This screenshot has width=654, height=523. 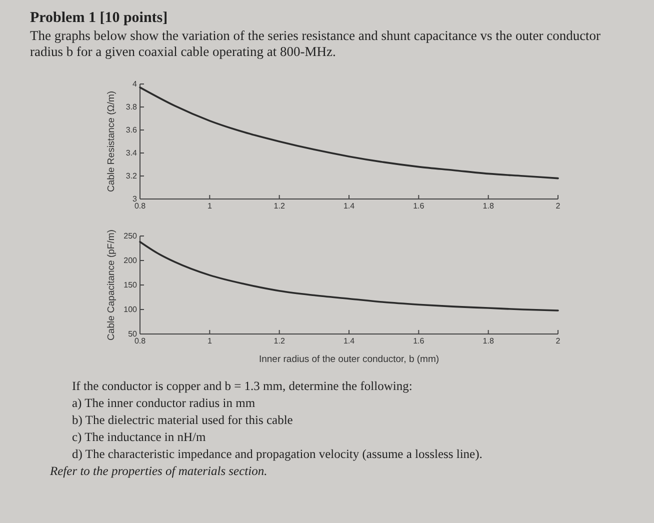 I want to click on y-tick-label: 50, so click(x=133, y=334).